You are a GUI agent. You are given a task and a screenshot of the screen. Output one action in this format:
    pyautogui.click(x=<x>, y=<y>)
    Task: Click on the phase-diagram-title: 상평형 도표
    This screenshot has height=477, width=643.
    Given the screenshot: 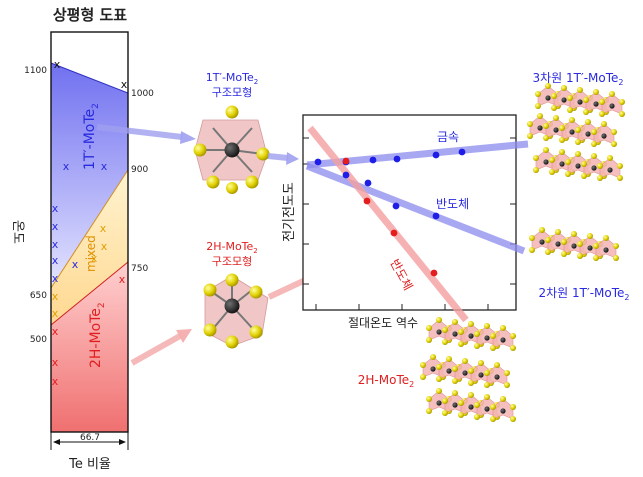 What is the action you would take?
    pyautogui.click(x=90, y=15)
    